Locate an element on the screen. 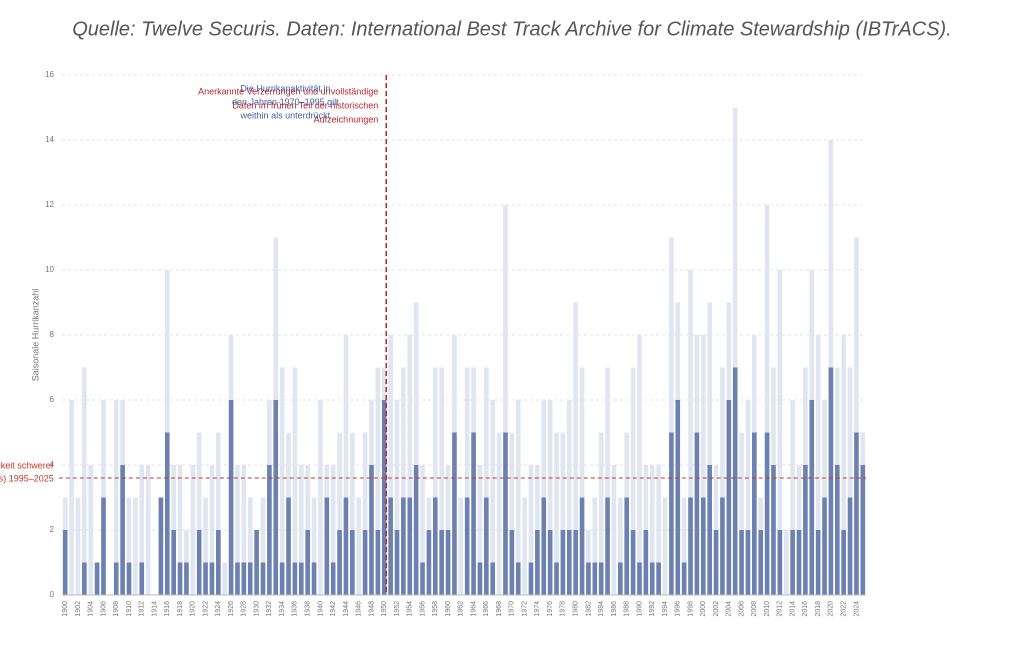 The width and height of the screenshot is (1024, 657). y-tick-label: 10 is located at coordinates (49, 269).